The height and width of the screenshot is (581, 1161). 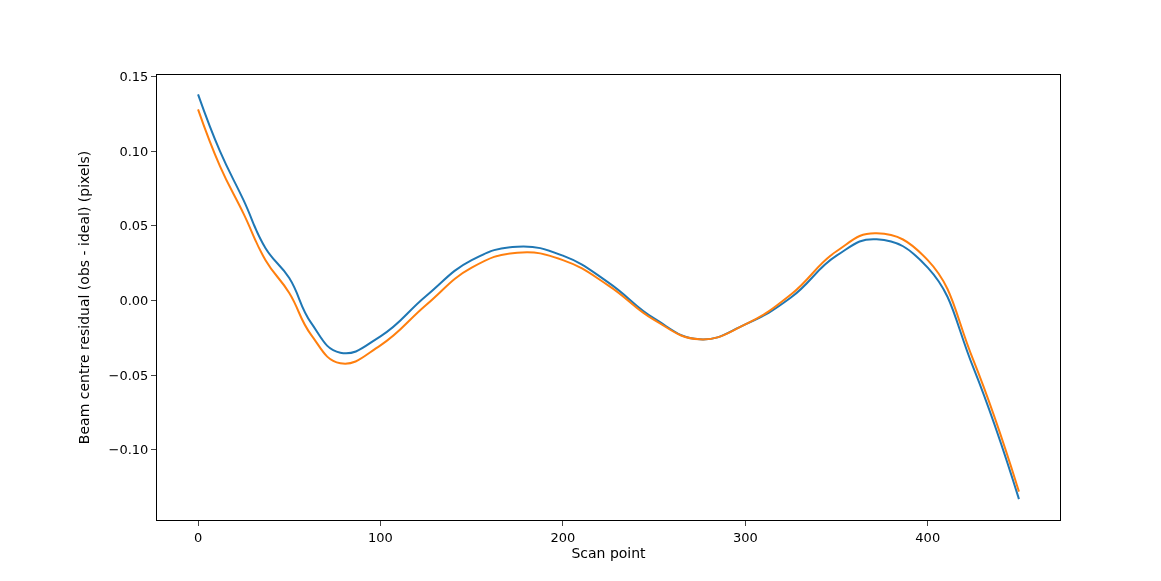 What do you see at coordinates (380, 537) in the screenshot?
I see `x-tick-label: 100` at bounding box center [380, 537].